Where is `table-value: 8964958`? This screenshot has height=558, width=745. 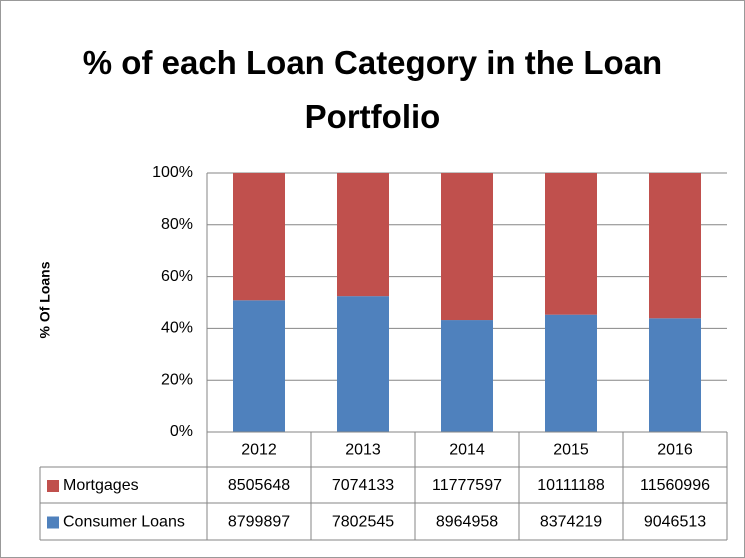
table-value: 8964958 is located at coordinates (467, 522).